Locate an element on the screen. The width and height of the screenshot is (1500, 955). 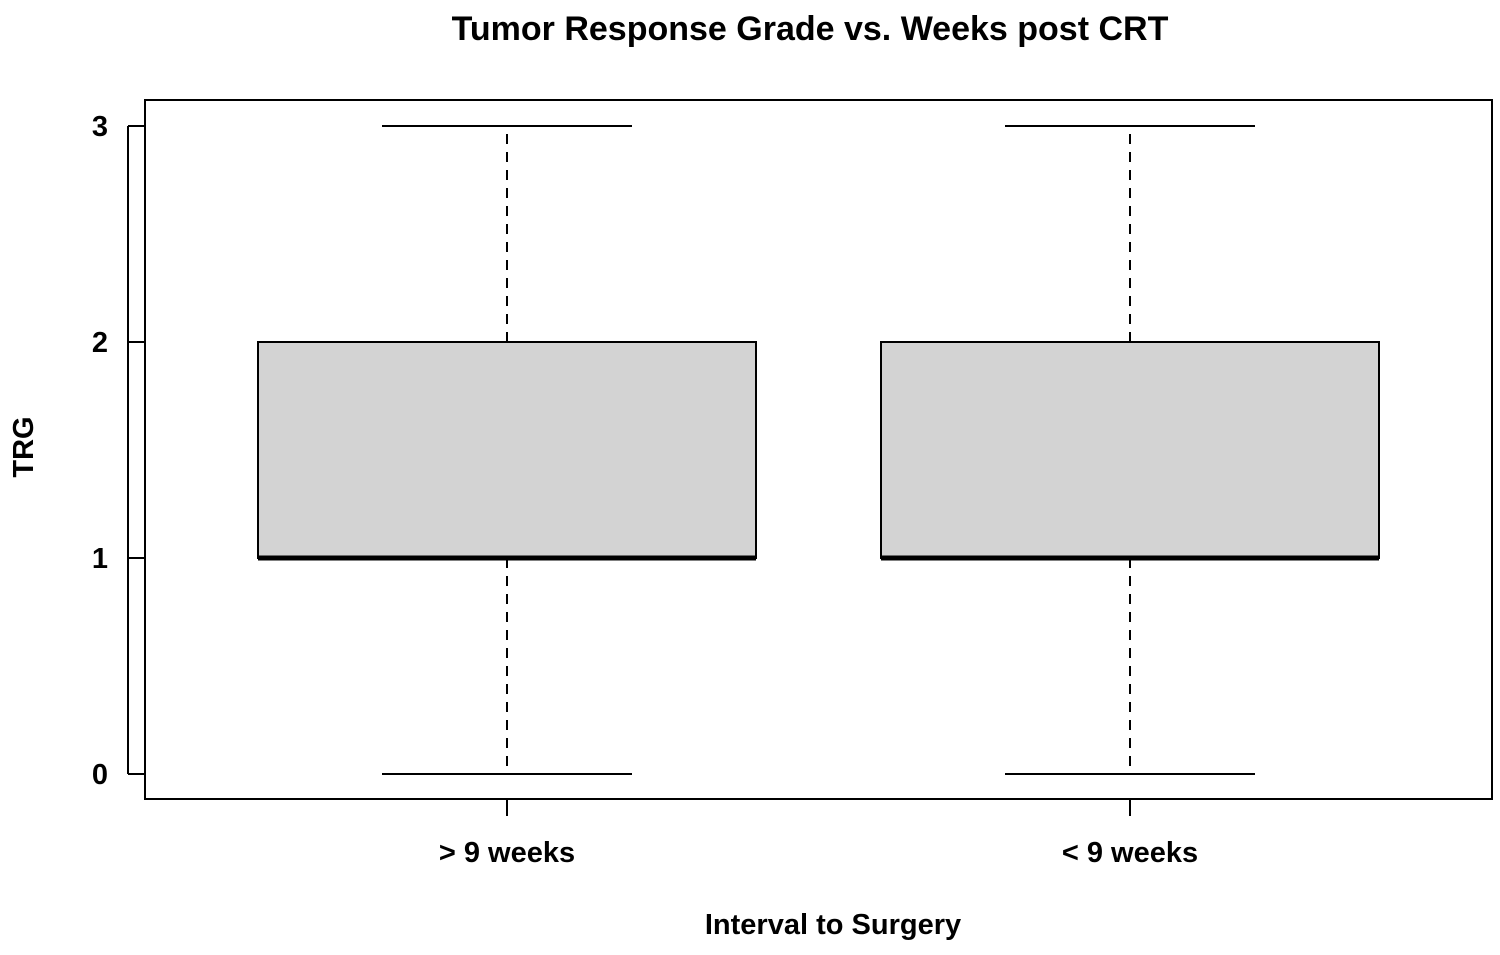
y-tick-label: 0 is located at coordinates (100, 775).